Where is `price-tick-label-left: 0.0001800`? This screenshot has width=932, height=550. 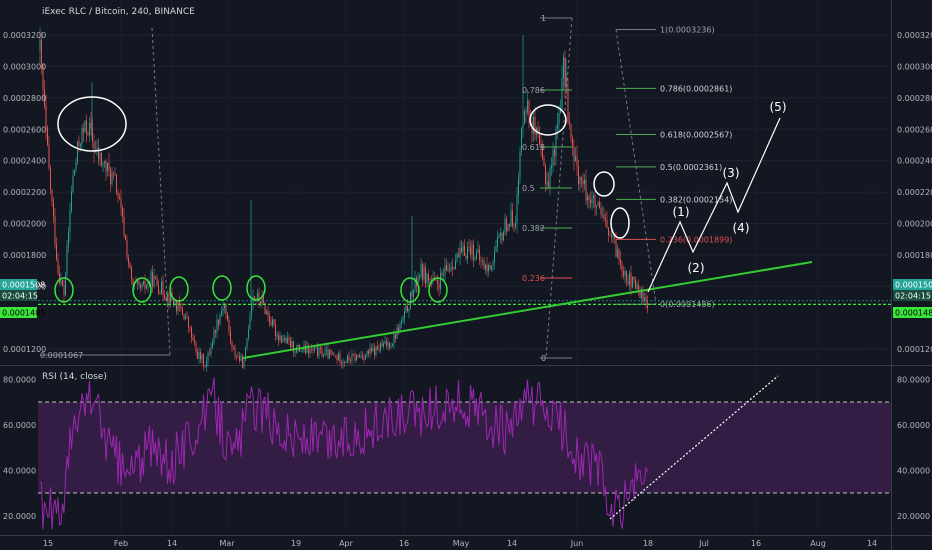
price-tick-label-left: 0.0001800 is located at coordinates (24, 255).